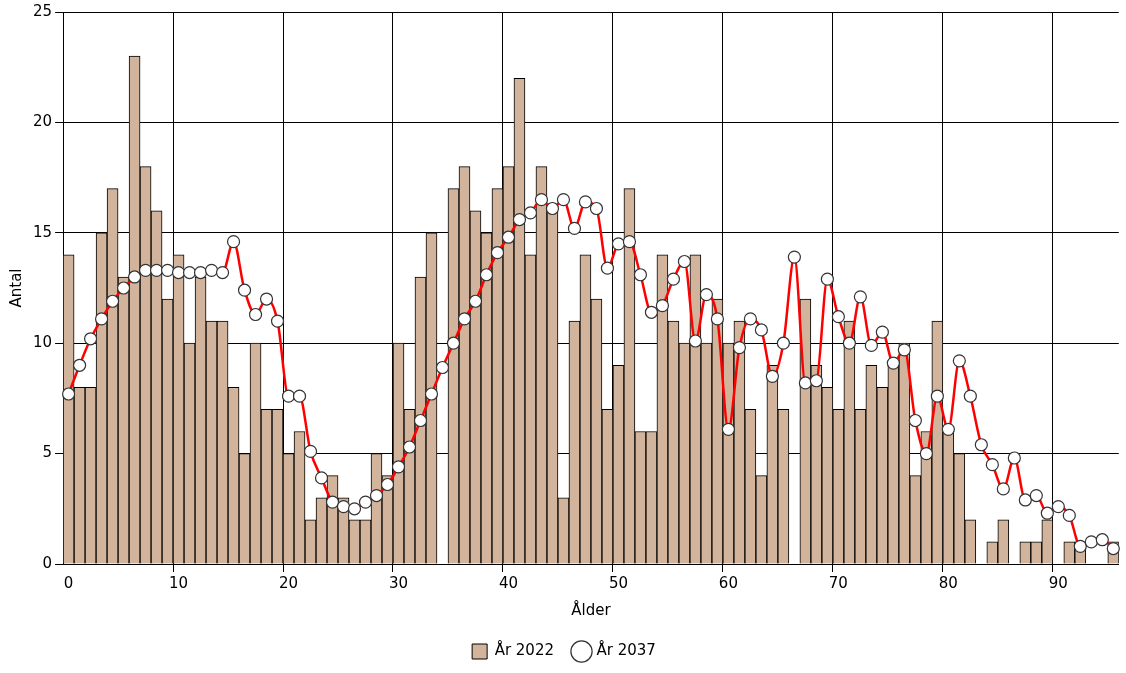 The height and width of the screenshot is (673, 1126). I want to click on legend-label: År 2037, so click(626, 650).